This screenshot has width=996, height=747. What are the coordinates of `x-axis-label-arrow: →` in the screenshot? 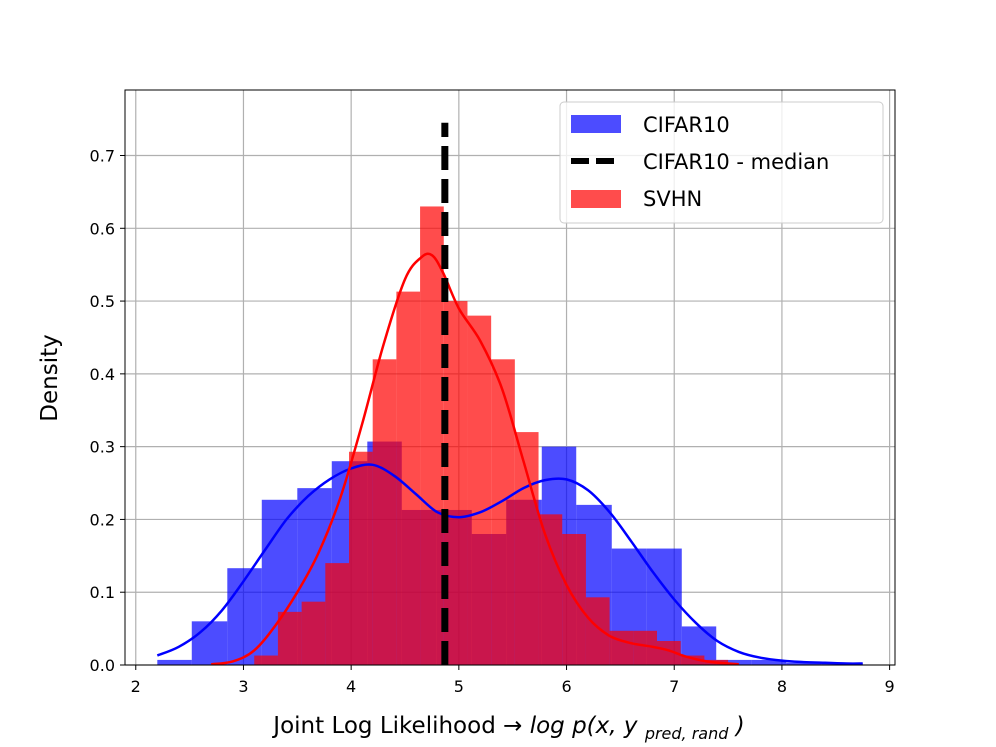 It's located at (512, 726).